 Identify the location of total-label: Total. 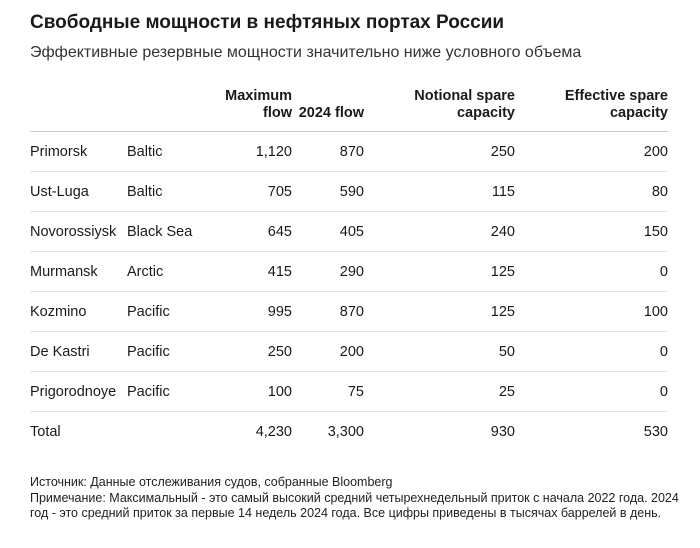
(45, 432).